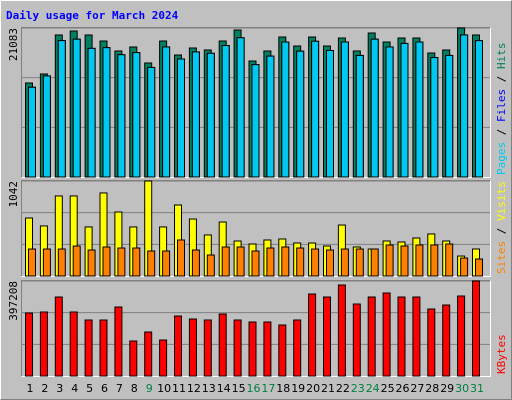 The width and height of the screenshot is (512, 400). I want to click on x-tick-label: 16, so click(254, 388).